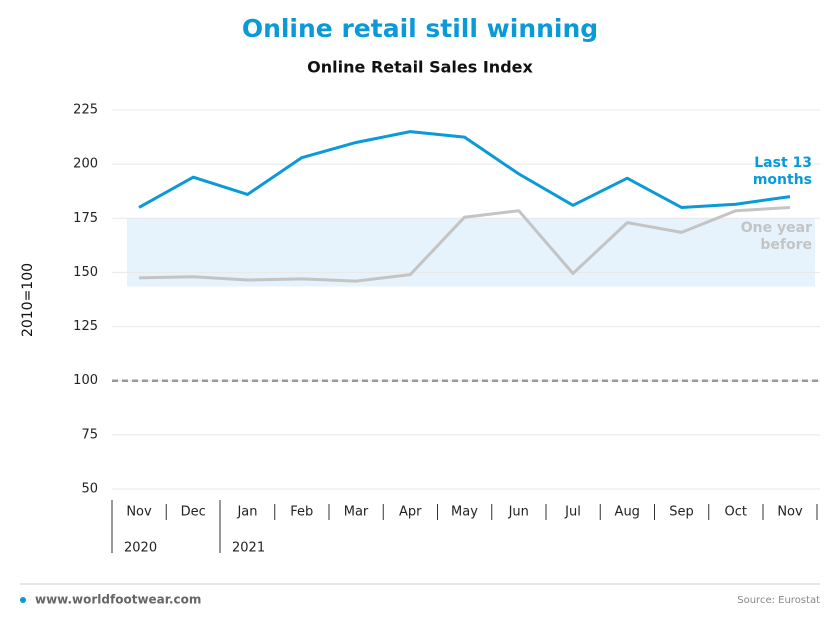 The height and width of the screenshot is (624, 840). What do you see at coordinates (248, 548) in the screenshot?
I see `year-label: 2021` at bounding box center [248, 548].